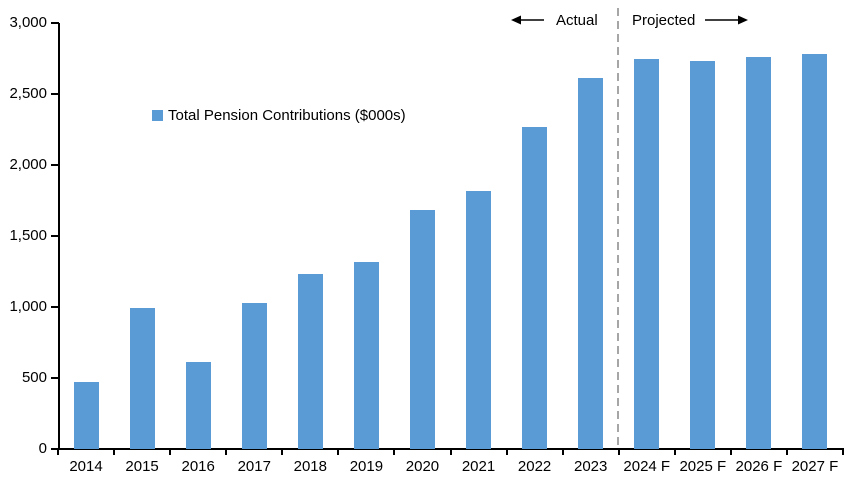 Image resolution: width=852 pixels, height=495 pixels. Describe the element at coordinates (157, 115) in the screenshot. I see `legend-marker-square` at that location.